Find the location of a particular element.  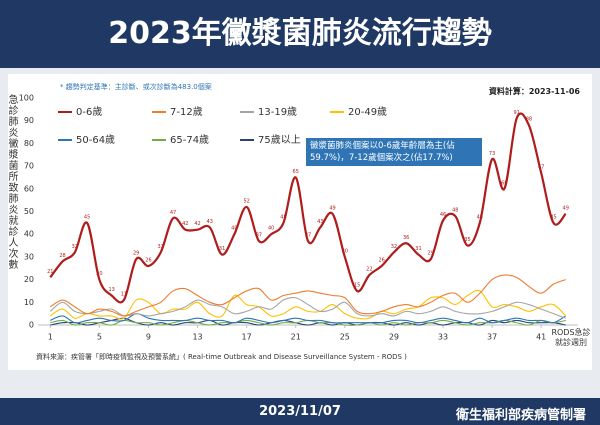

data-label: 91 is located at coordinates (516, 113).